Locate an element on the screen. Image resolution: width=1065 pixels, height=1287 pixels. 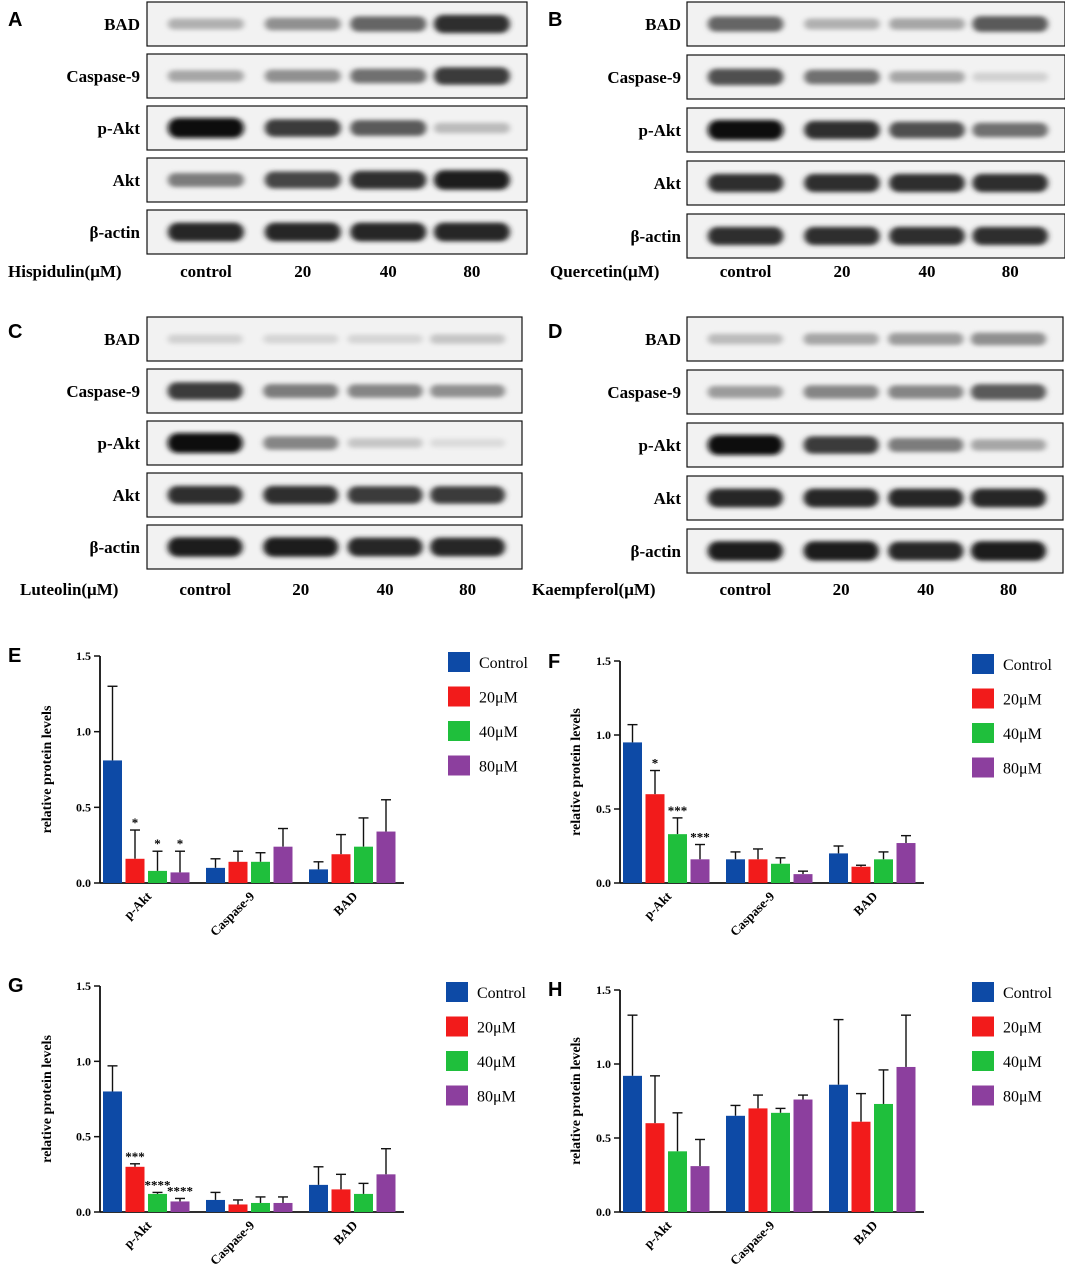
treatment-label: Quercetin(μM) is located at coordinates (604, 271).